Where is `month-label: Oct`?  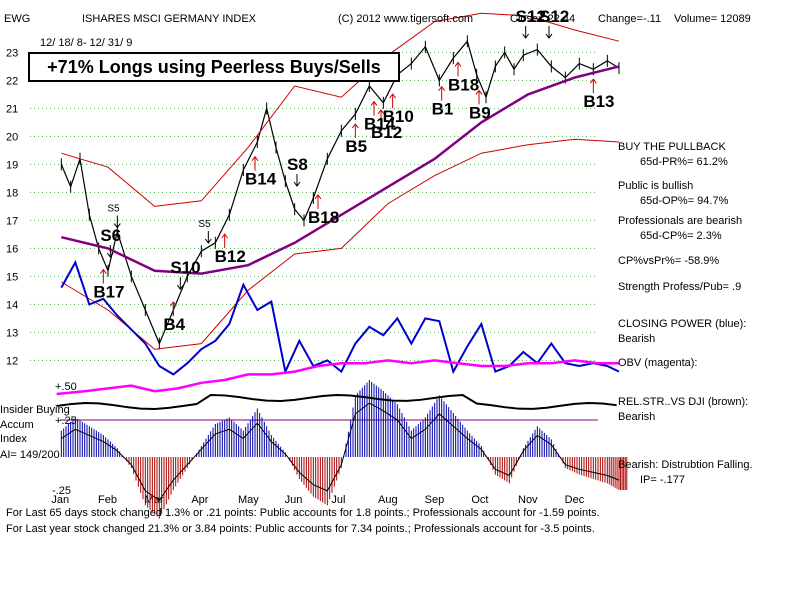 month-label: Oct is located at coordinates (479, 500).